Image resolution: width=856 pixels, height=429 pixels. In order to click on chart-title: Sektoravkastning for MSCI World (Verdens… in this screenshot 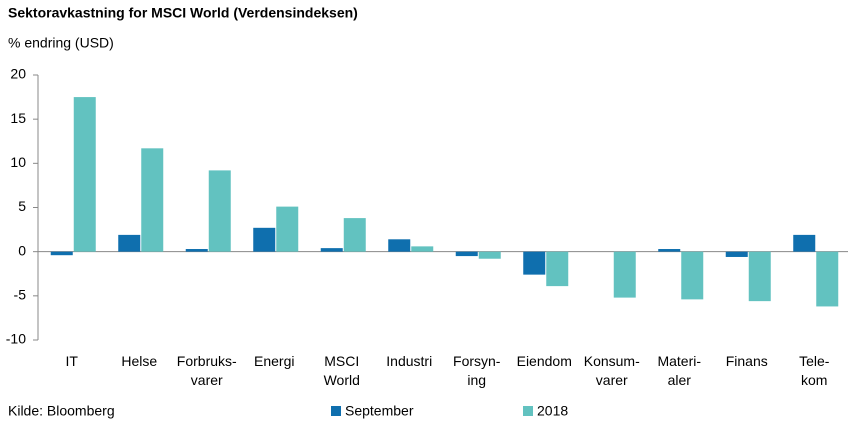, I will do `click(183, 13)`.